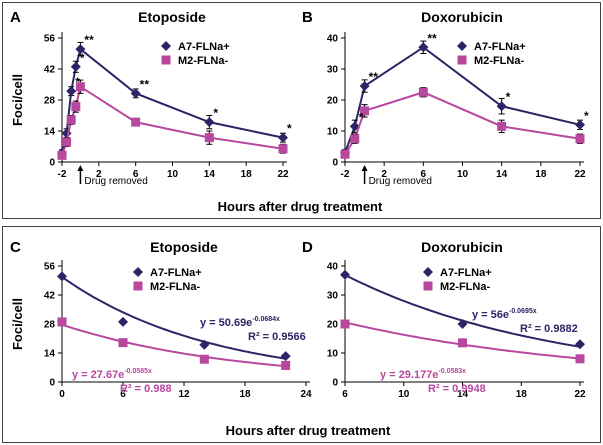 This screenshot has width=603, height=445. I want to click on panel-b-significance-4: *, so click(586, 116).